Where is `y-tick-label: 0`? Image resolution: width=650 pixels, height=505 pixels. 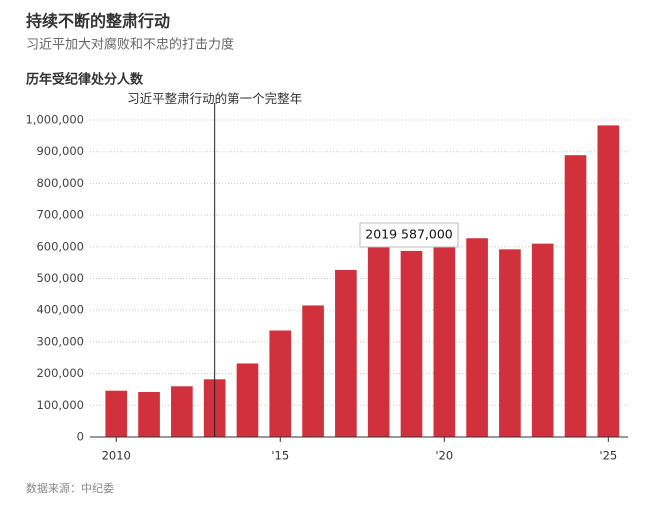
y-tick-label: 0 is located at coordinates (80, 437).